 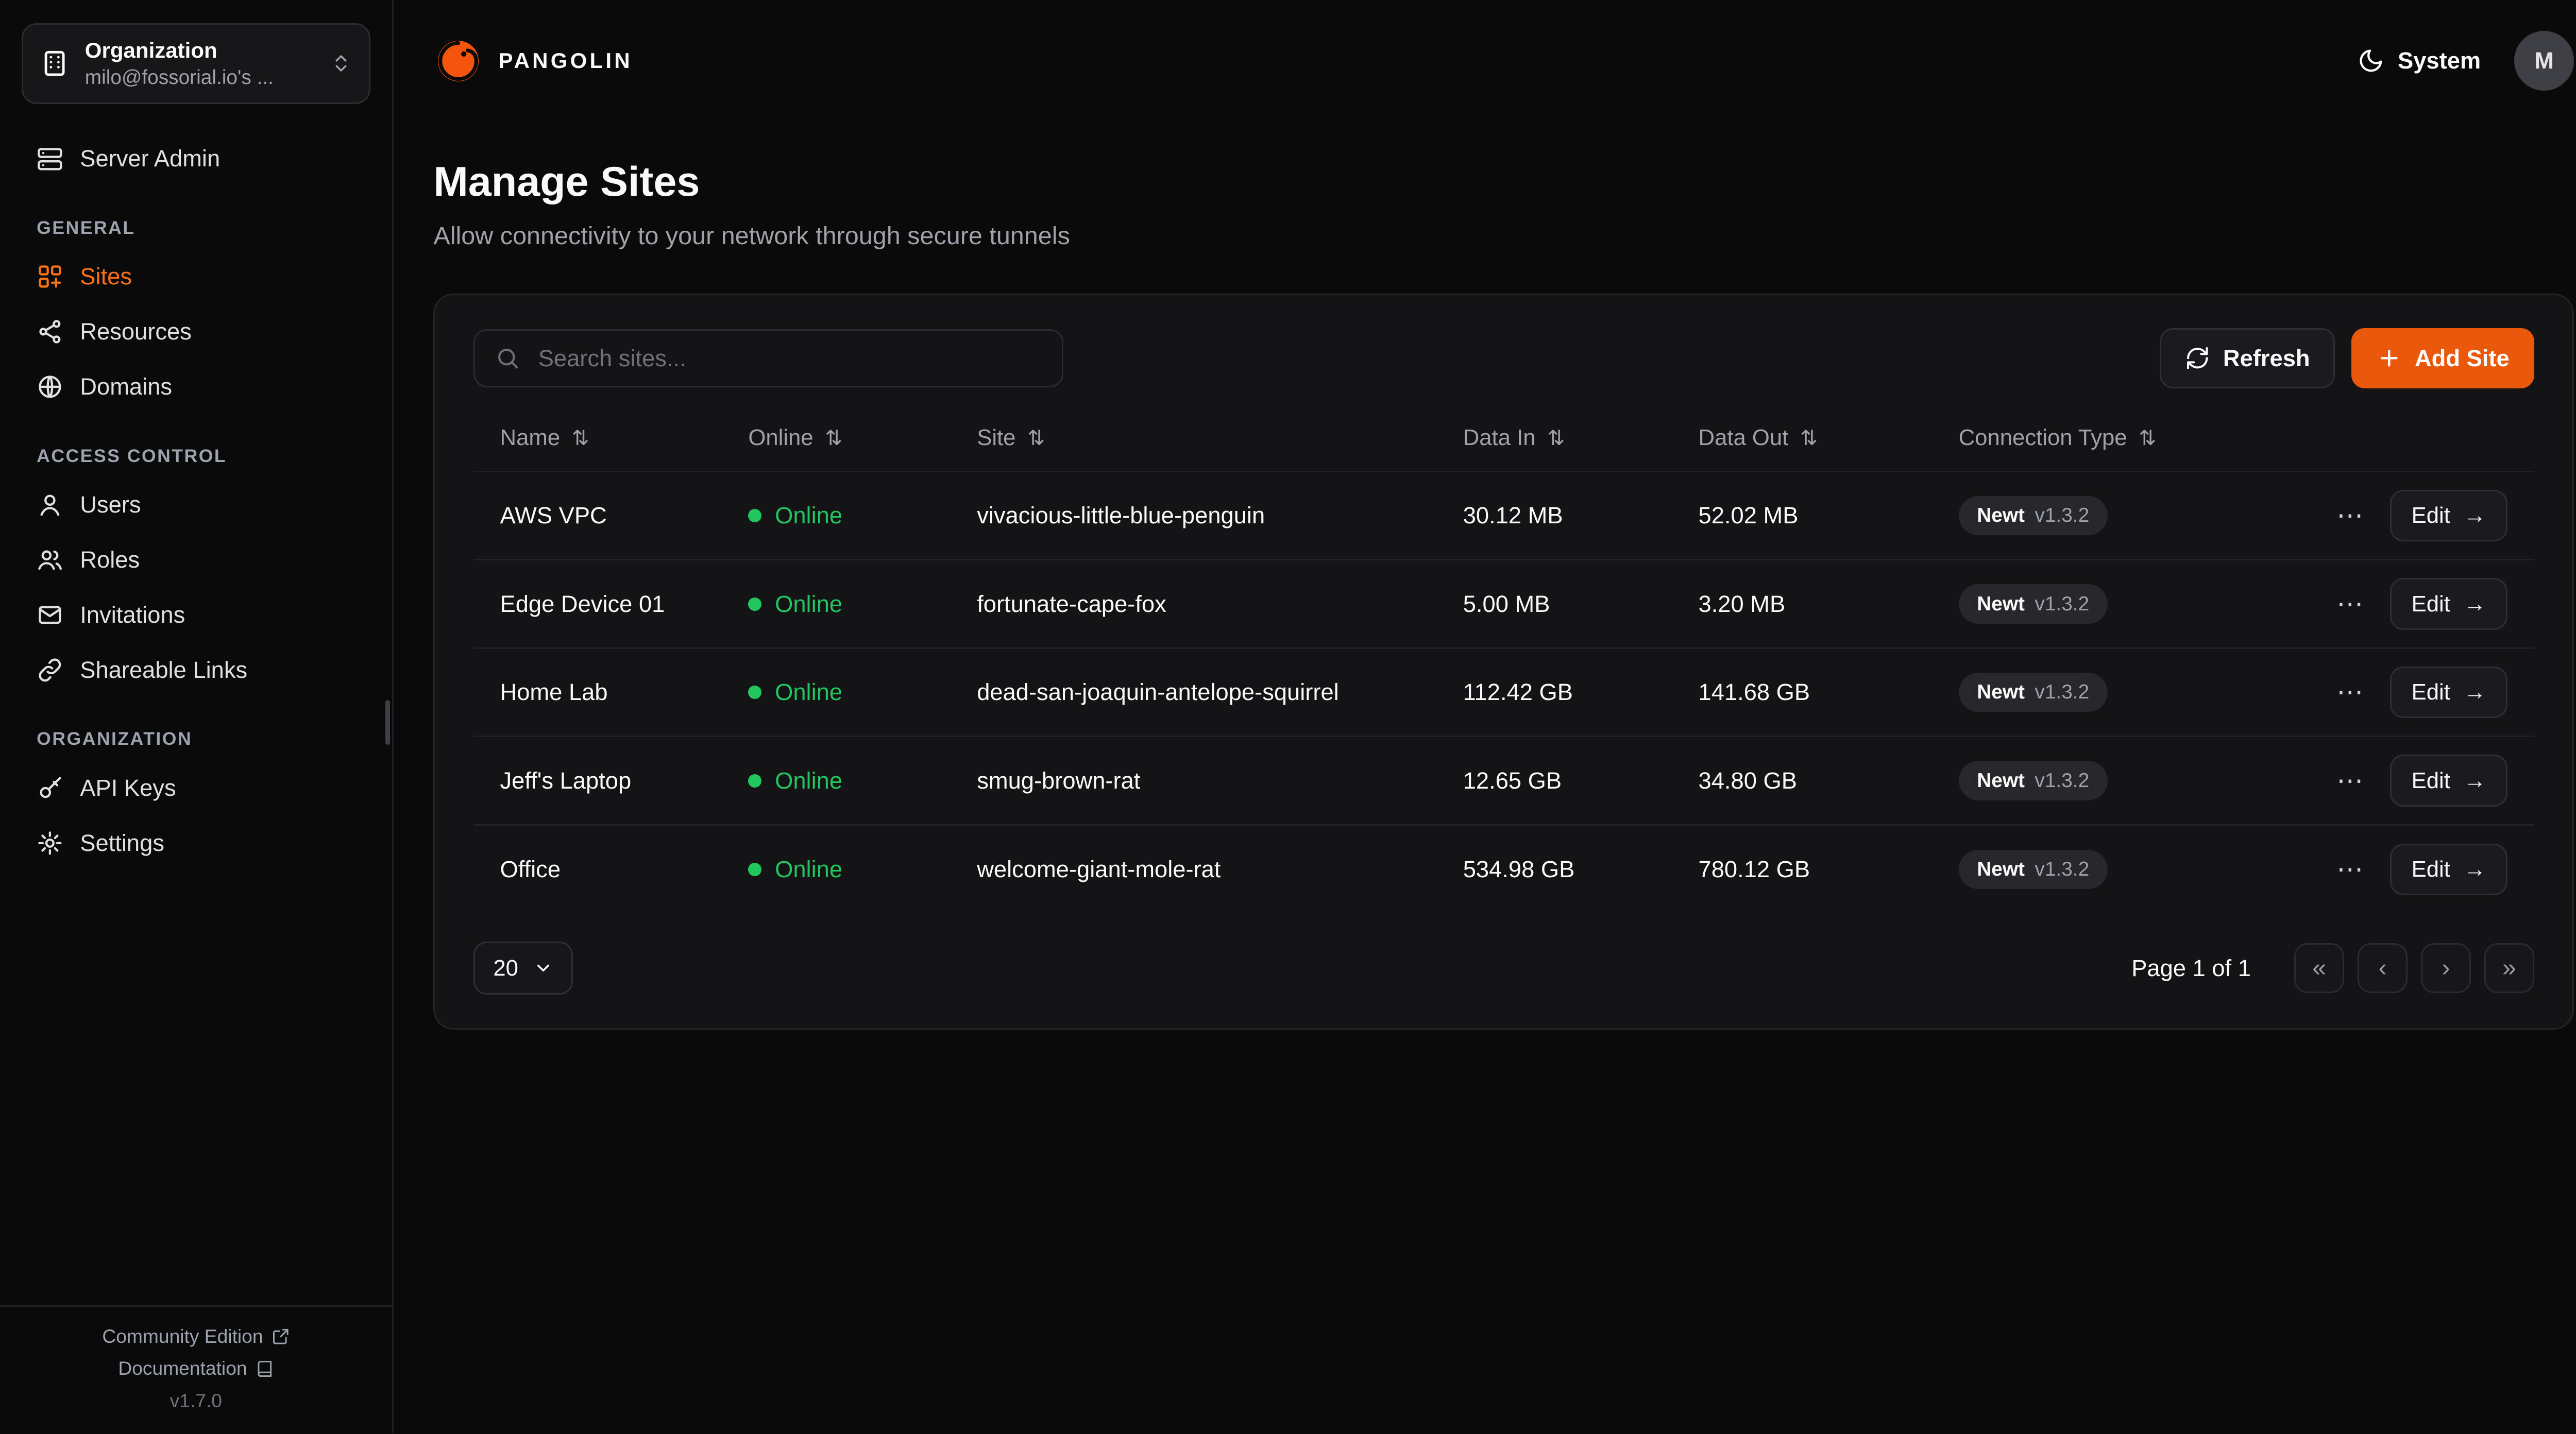 I want to click on pager: Page 1 of 1 « ‹ › », so click(x=2332, y=968).